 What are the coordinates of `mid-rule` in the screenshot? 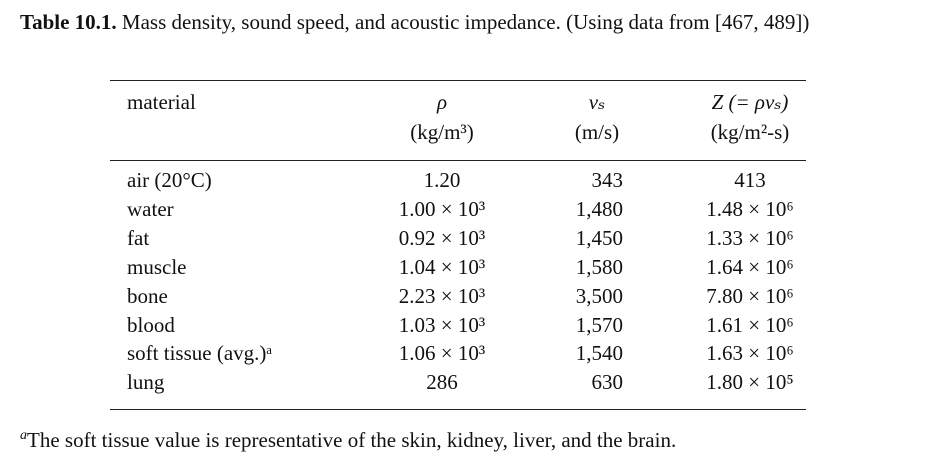 It's located at (458, 160).